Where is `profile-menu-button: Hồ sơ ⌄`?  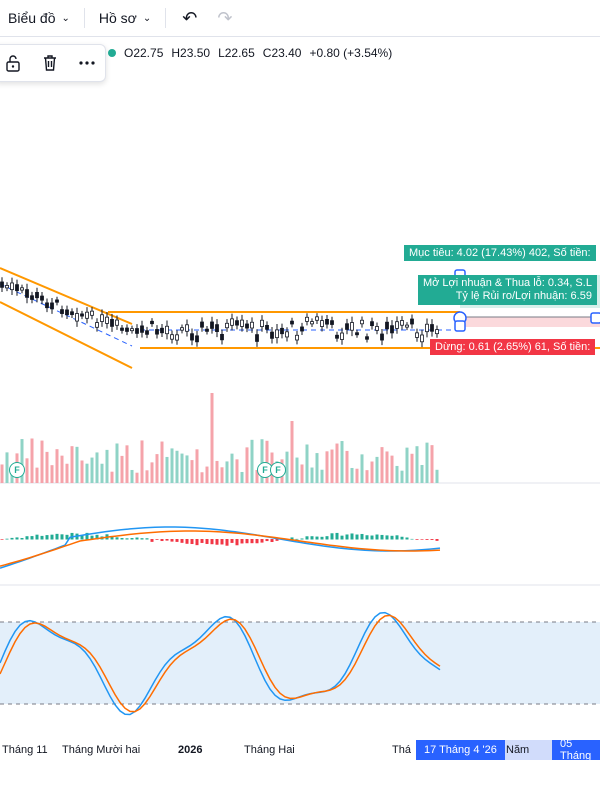 profile-menu-button: Hồ sơ ⌄ is located at coordinates (125, 18).